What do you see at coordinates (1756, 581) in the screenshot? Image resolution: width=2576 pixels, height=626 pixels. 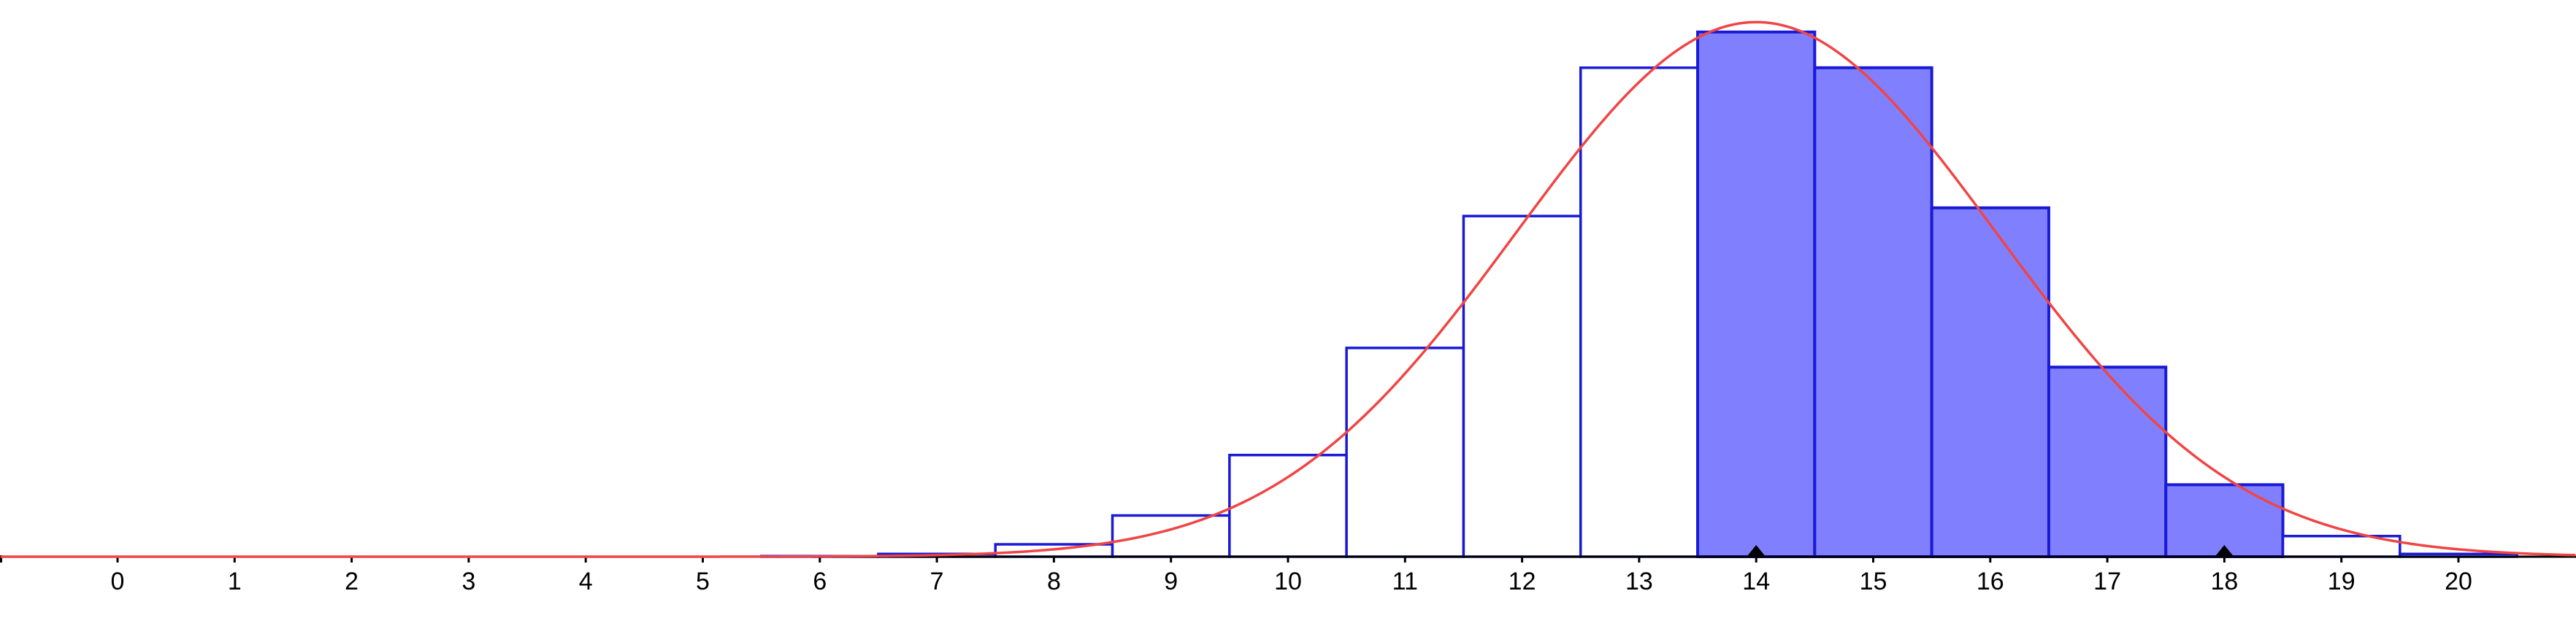 I see `x-tick-label-14: 14` at bounding box center [1756, 581].